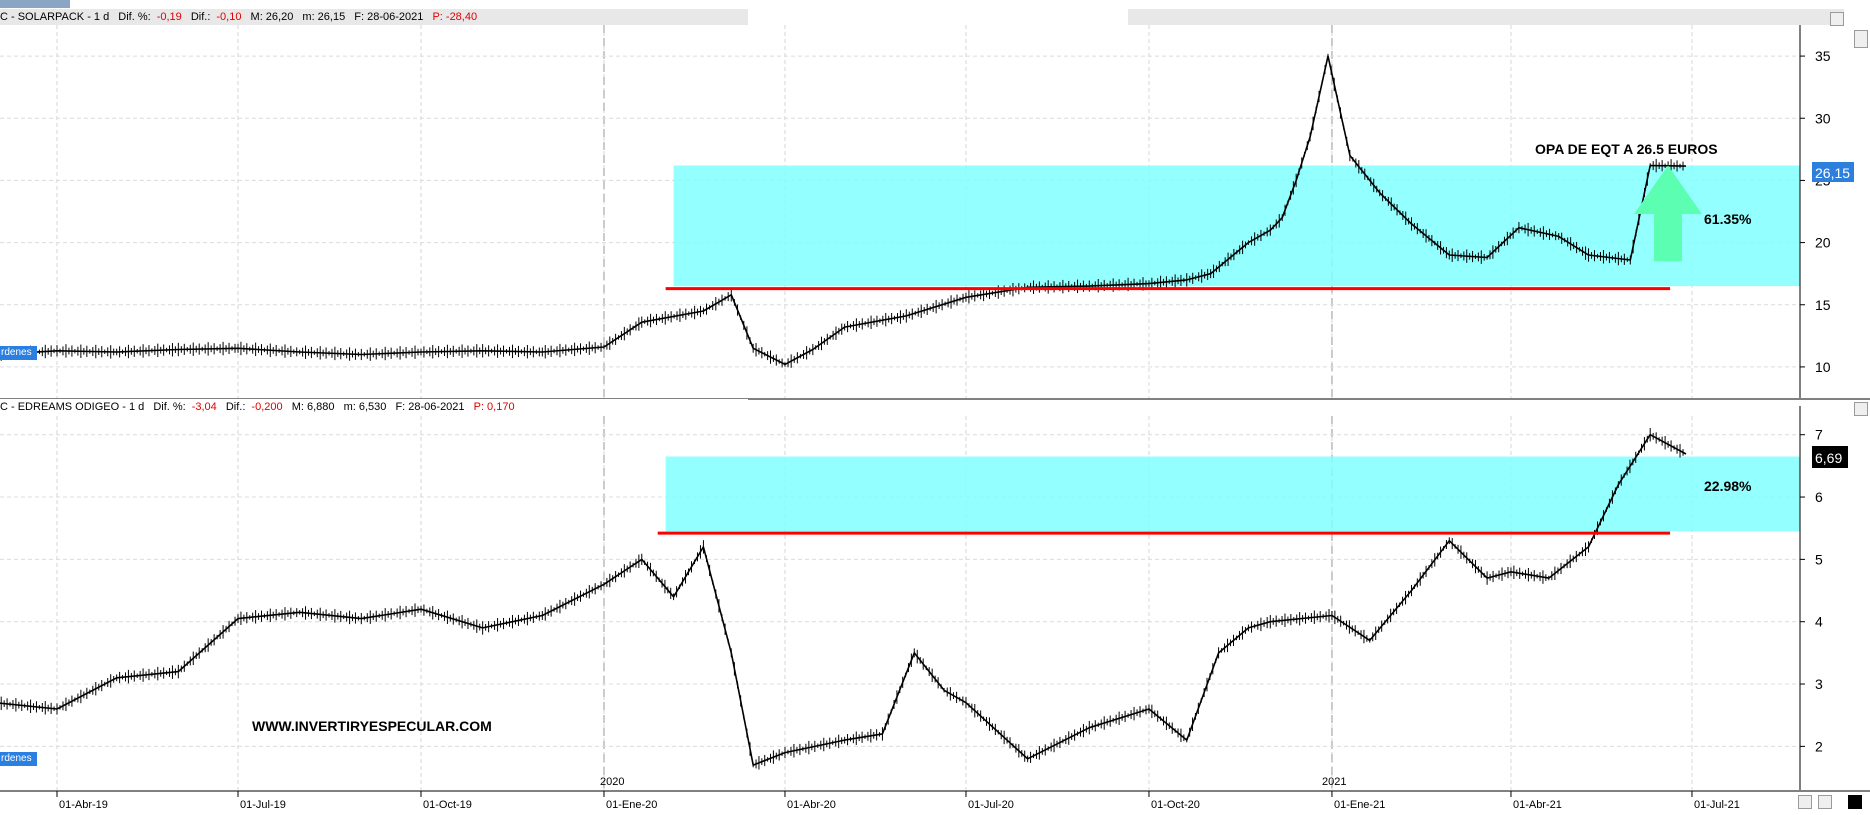 Image resolution: width=1870 pixels, height=815 pixels. Describe the element at coordinates (1819, 559) in the screenshot. I see `y-tick-label: 5` at that location.